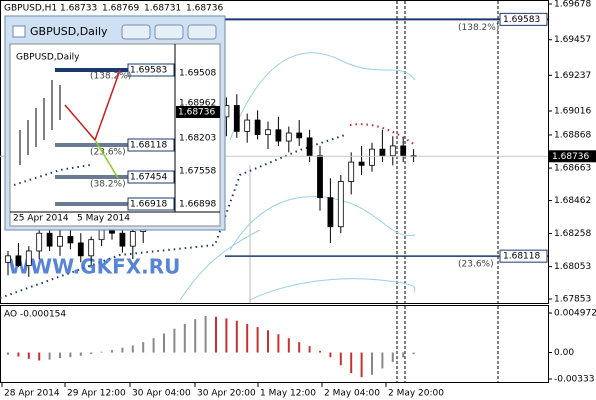 The image size is (596, 400). What do you see at coordinates (32, 394) in the screenshot?
I see `date-label: 28 Apr 2014` at bounding box center [32, 394].